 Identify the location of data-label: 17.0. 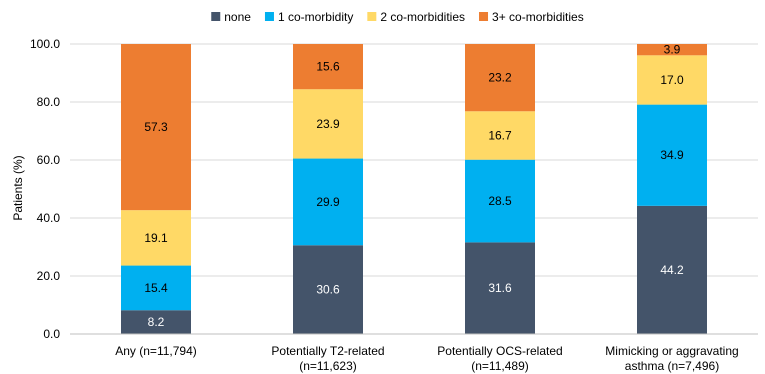
(672, 80).